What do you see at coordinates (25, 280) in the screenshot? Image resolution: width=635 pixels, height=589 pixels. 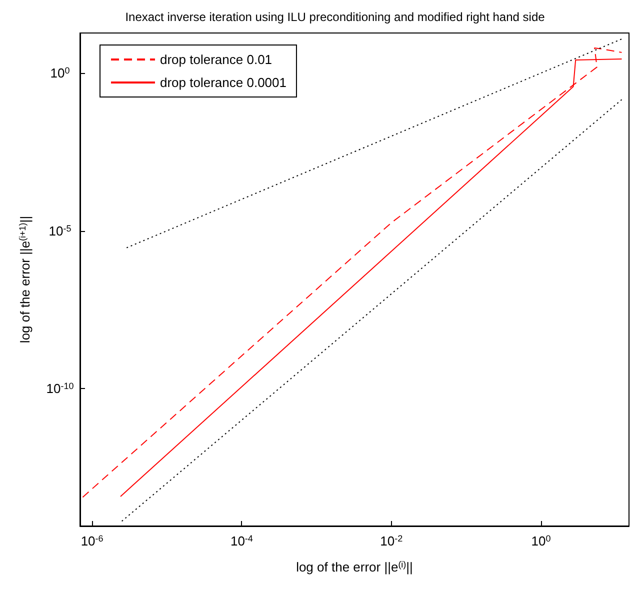 I see `y-axis-title: log of the error ||e(i+1)||` at bounding box center [25, 280].